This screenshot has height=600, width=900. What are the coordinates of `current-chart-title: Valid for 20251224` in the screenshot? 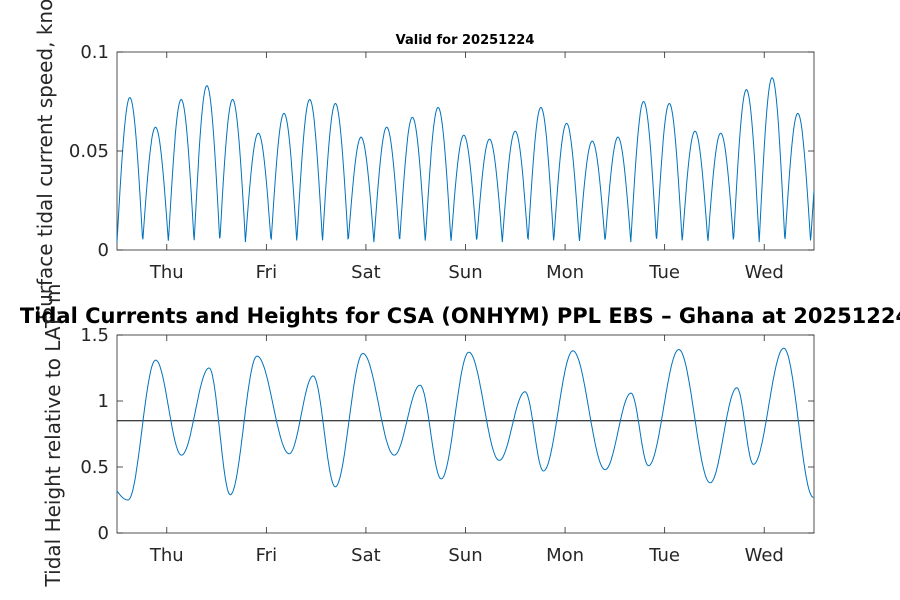 It's located at (465, 40).